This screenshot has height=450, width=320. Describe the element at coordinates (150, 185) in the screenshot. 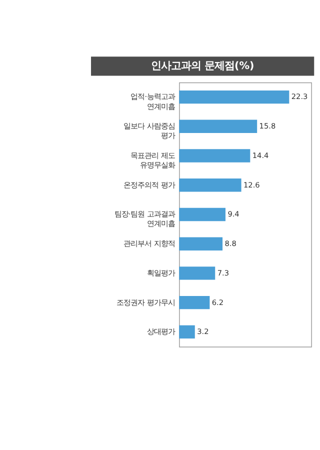

I see `y-tick-label: 온정주의적 평가` at that location.